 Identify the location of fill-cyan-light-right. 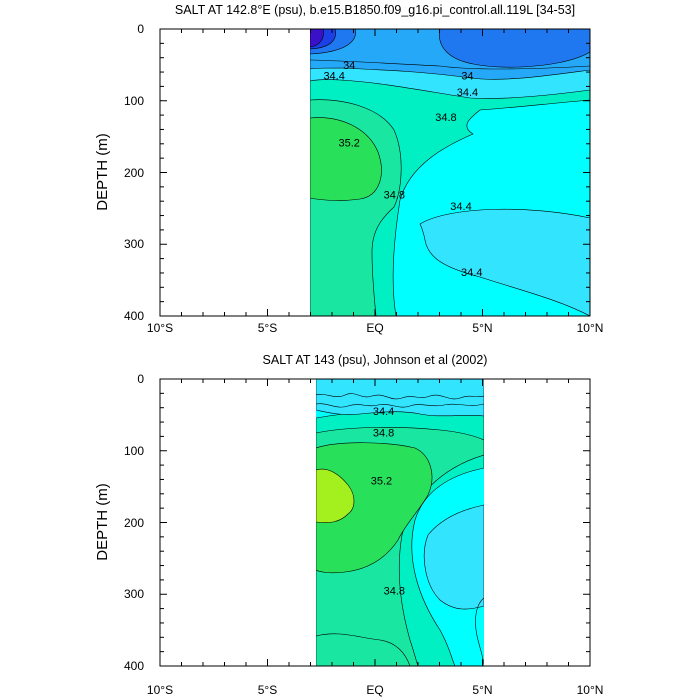
(453, 557).